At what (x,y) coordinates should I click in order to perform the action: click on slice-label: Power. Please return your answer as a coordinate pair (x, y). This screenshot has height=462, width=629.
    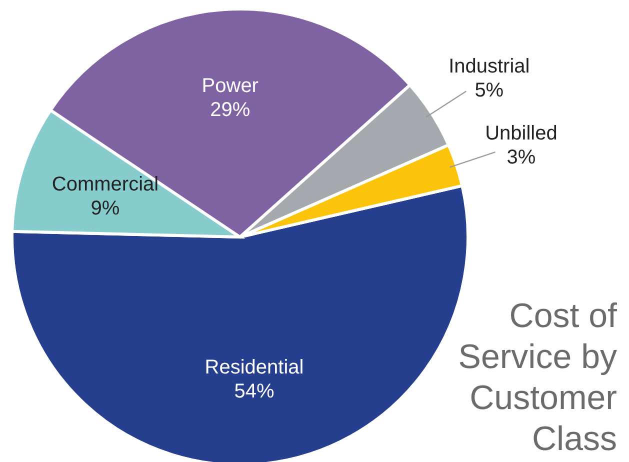
    Looking at the image, I should click on (230, 85).